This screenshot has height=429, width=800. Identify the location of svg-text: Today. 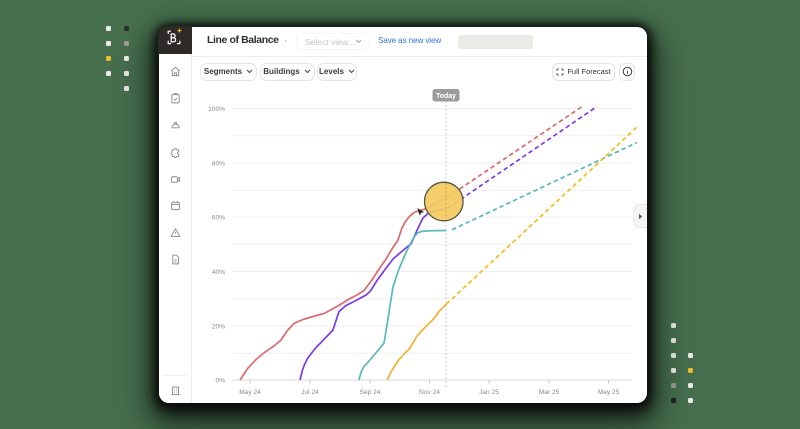
(446, 96).